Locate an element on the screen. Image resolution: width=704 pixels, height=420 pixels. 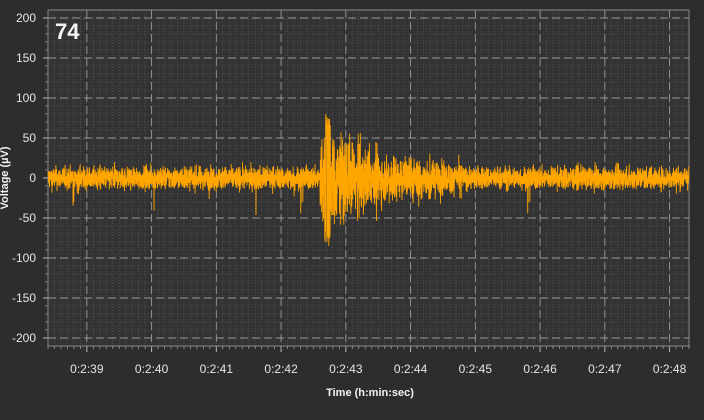
x-tick-label: 0:2:40 is located at coordinates (152, 369).